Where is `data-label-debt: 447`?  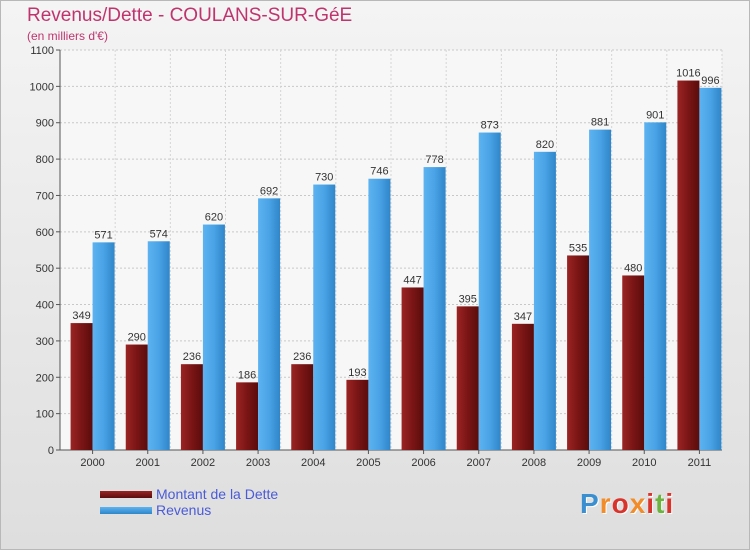 data-label-debt: 447 is located at coordinates (412, 280).